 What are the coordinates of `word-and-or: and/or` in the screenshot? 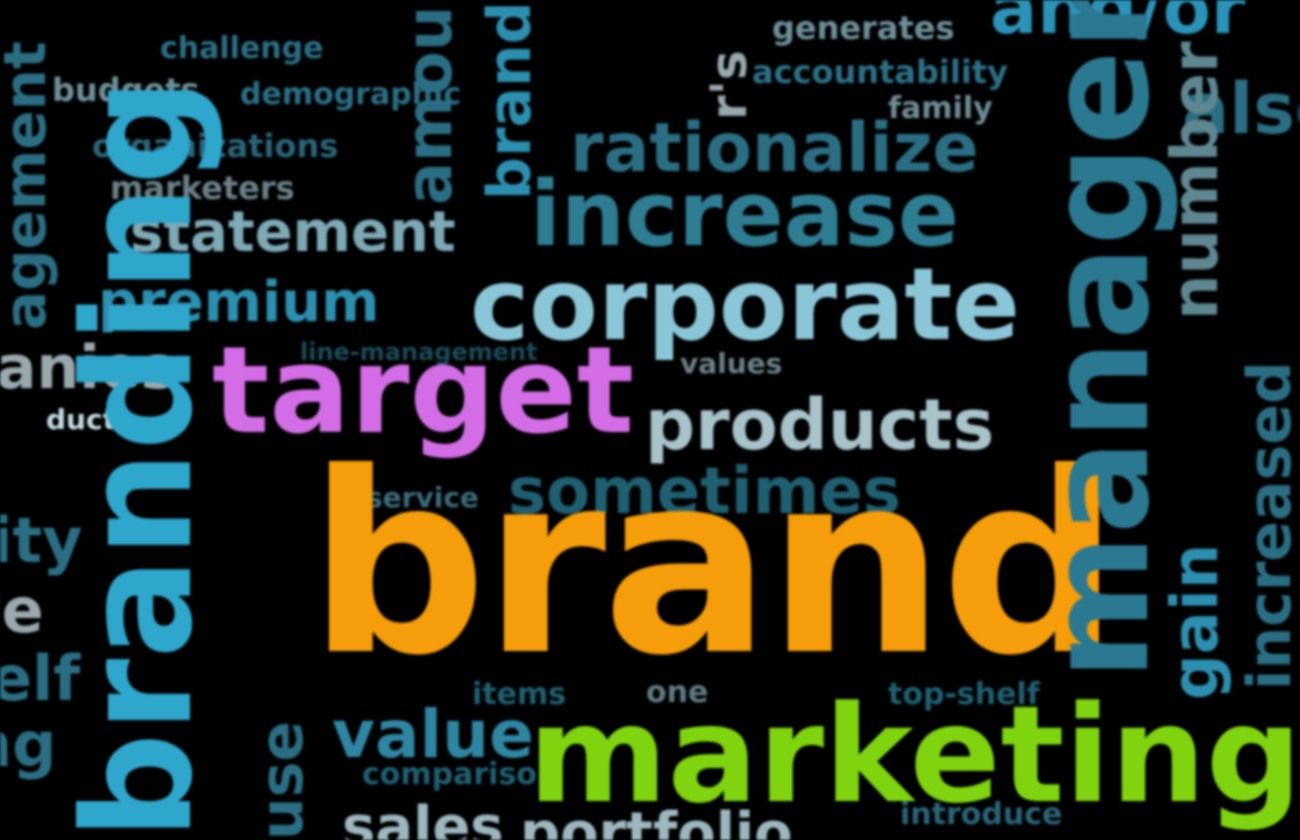 It's located at (1118, 25).